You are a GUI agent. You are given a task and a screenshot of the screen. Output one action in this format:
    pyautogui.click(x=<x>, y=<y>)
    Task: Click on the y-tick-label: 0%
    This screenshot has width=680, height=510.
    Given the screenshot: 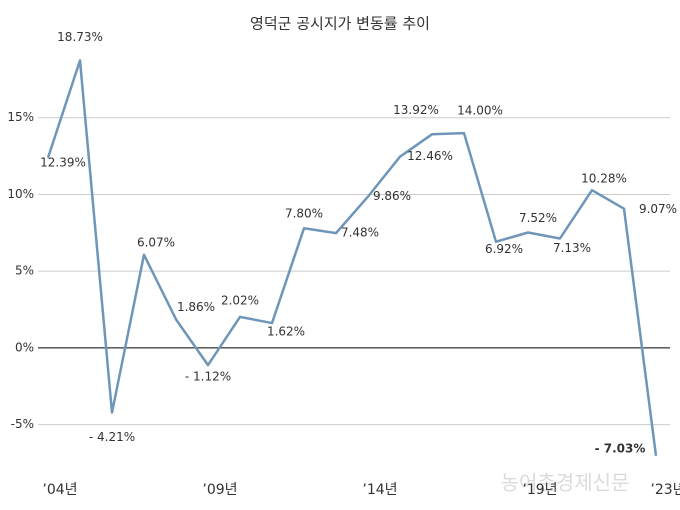 What is the action you would take?
    pyautogui.click(x=24, y=347)
    